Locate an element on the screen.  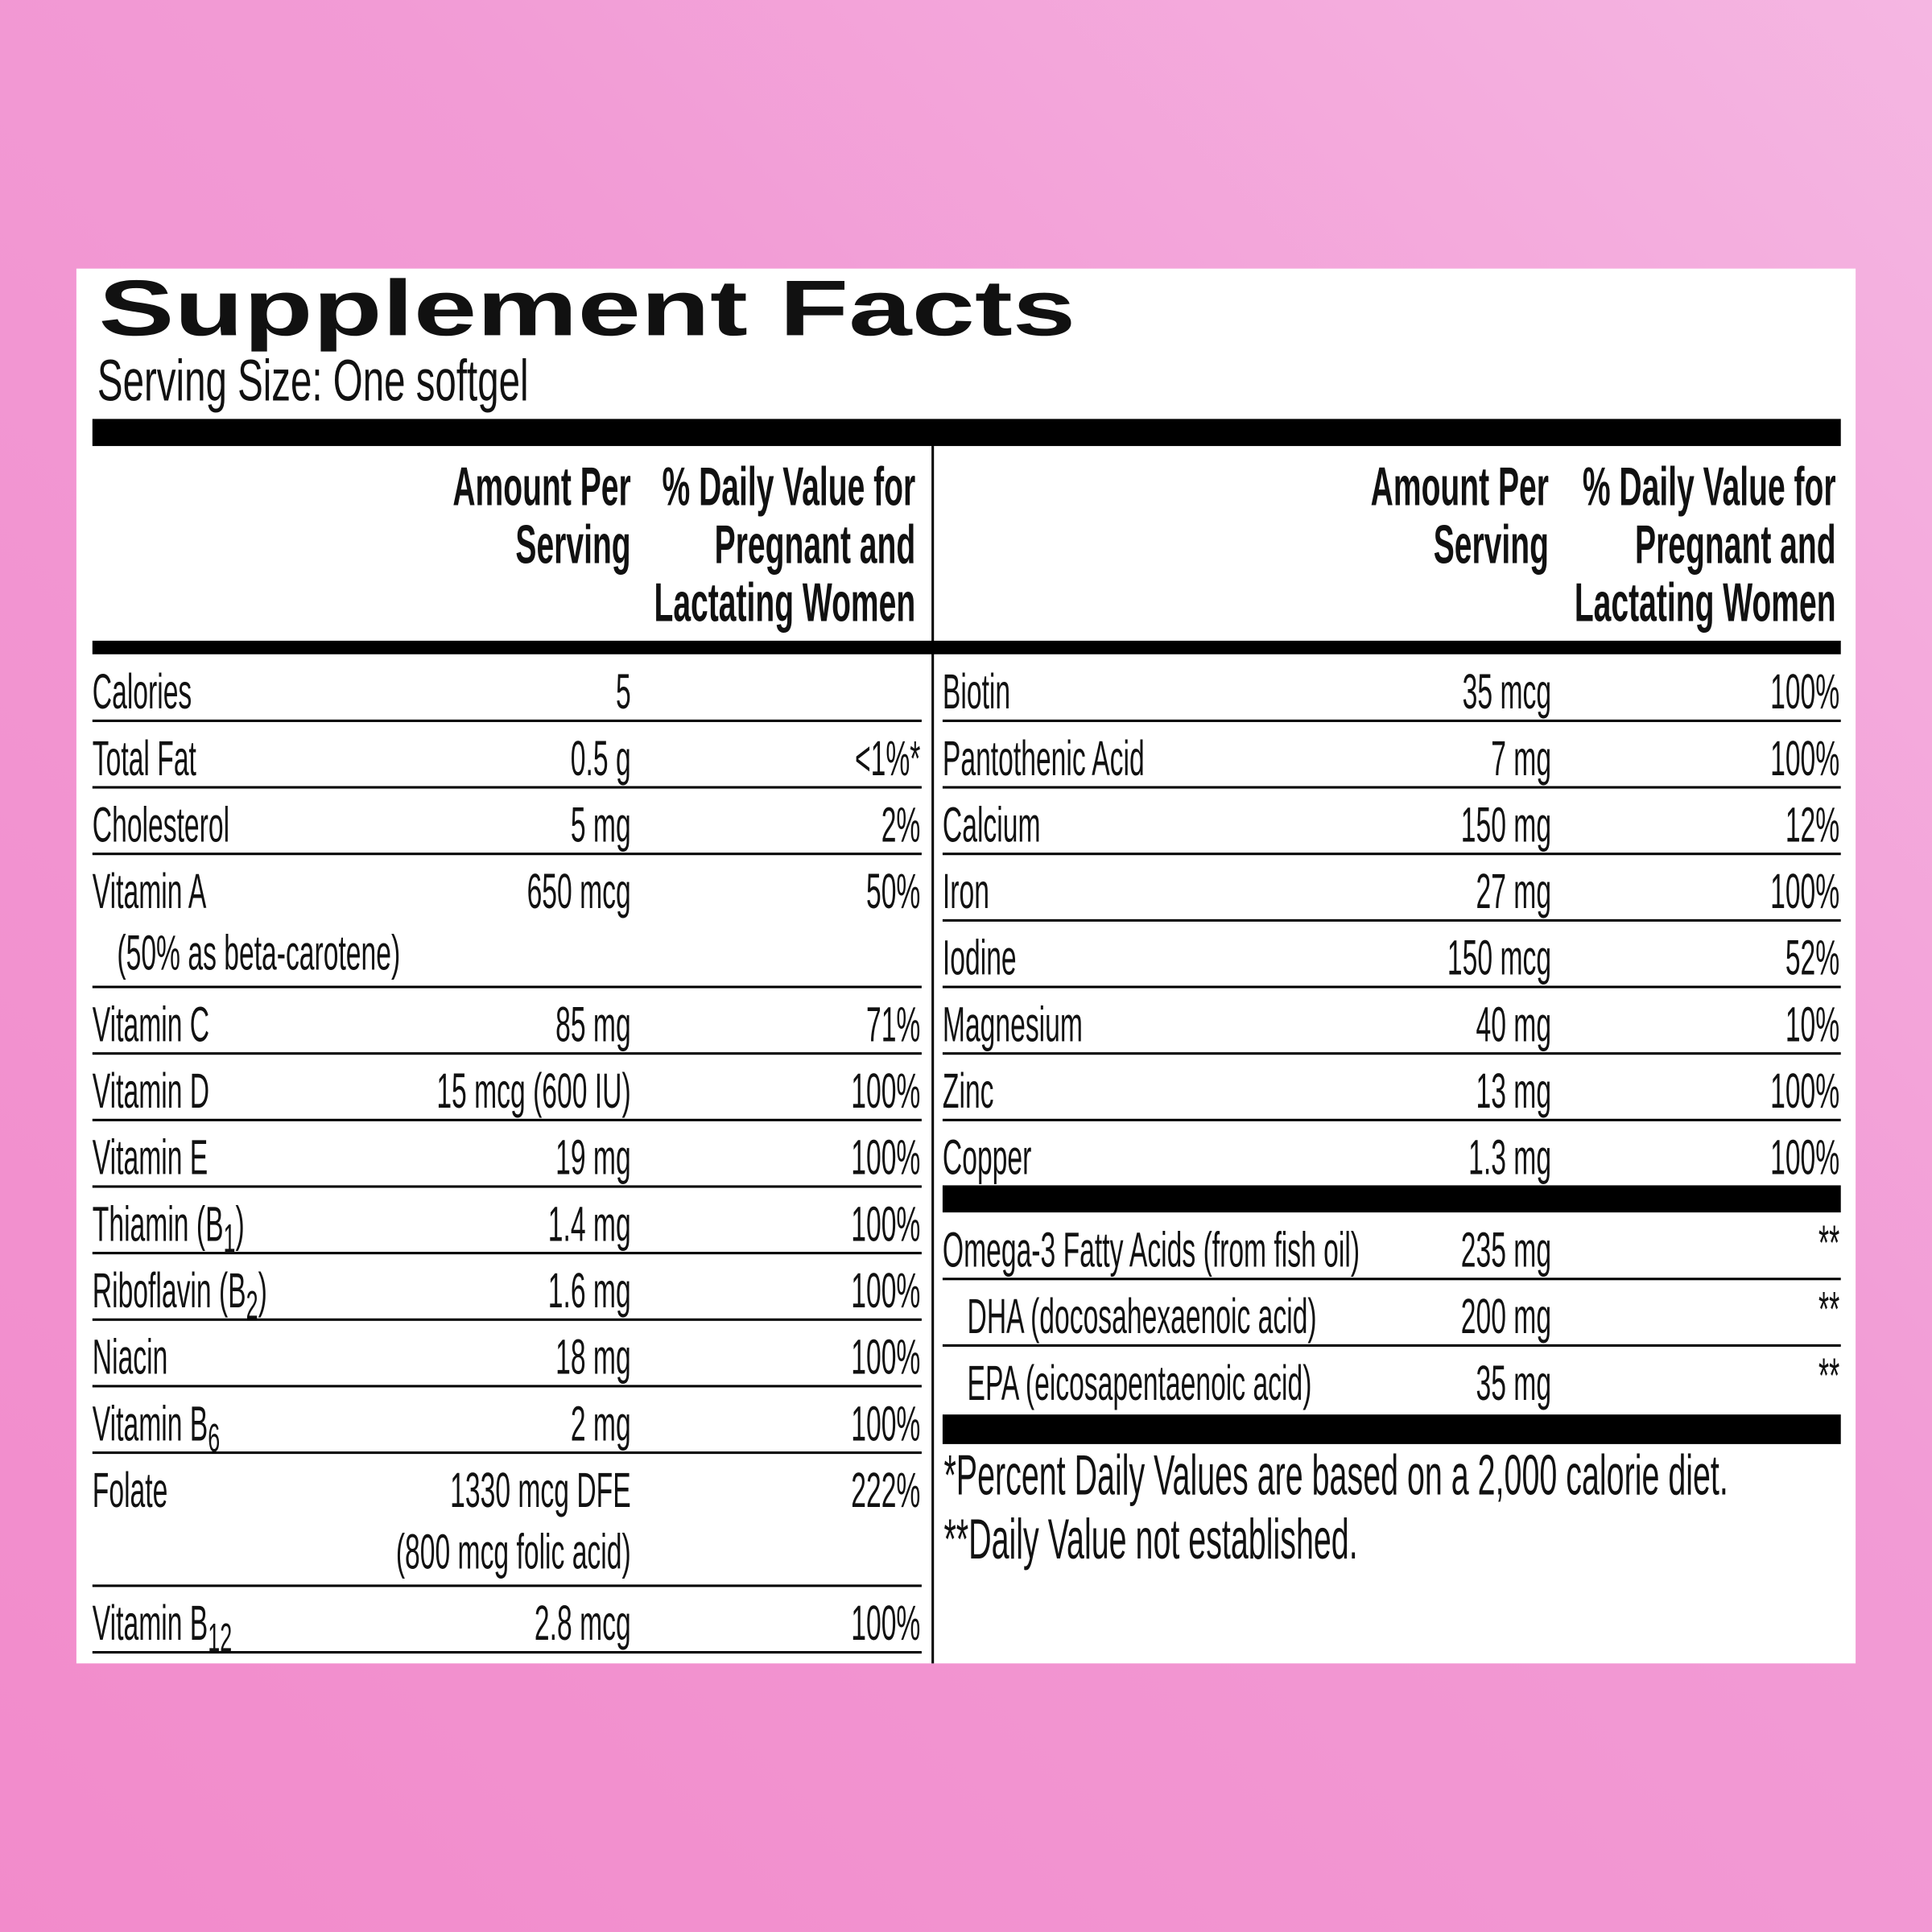
title: Supplement Facts is located at coordinates (586, 307).